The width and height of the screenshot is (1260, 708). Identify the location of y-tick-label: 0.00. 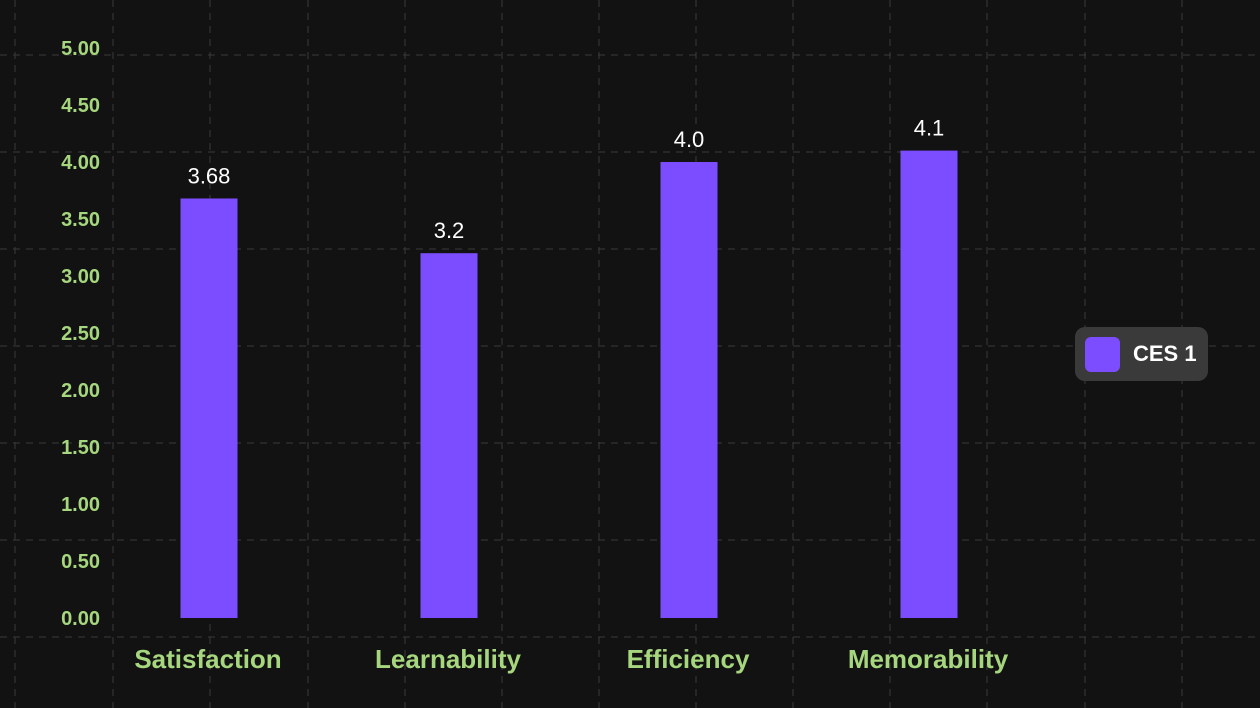
(80, 619).